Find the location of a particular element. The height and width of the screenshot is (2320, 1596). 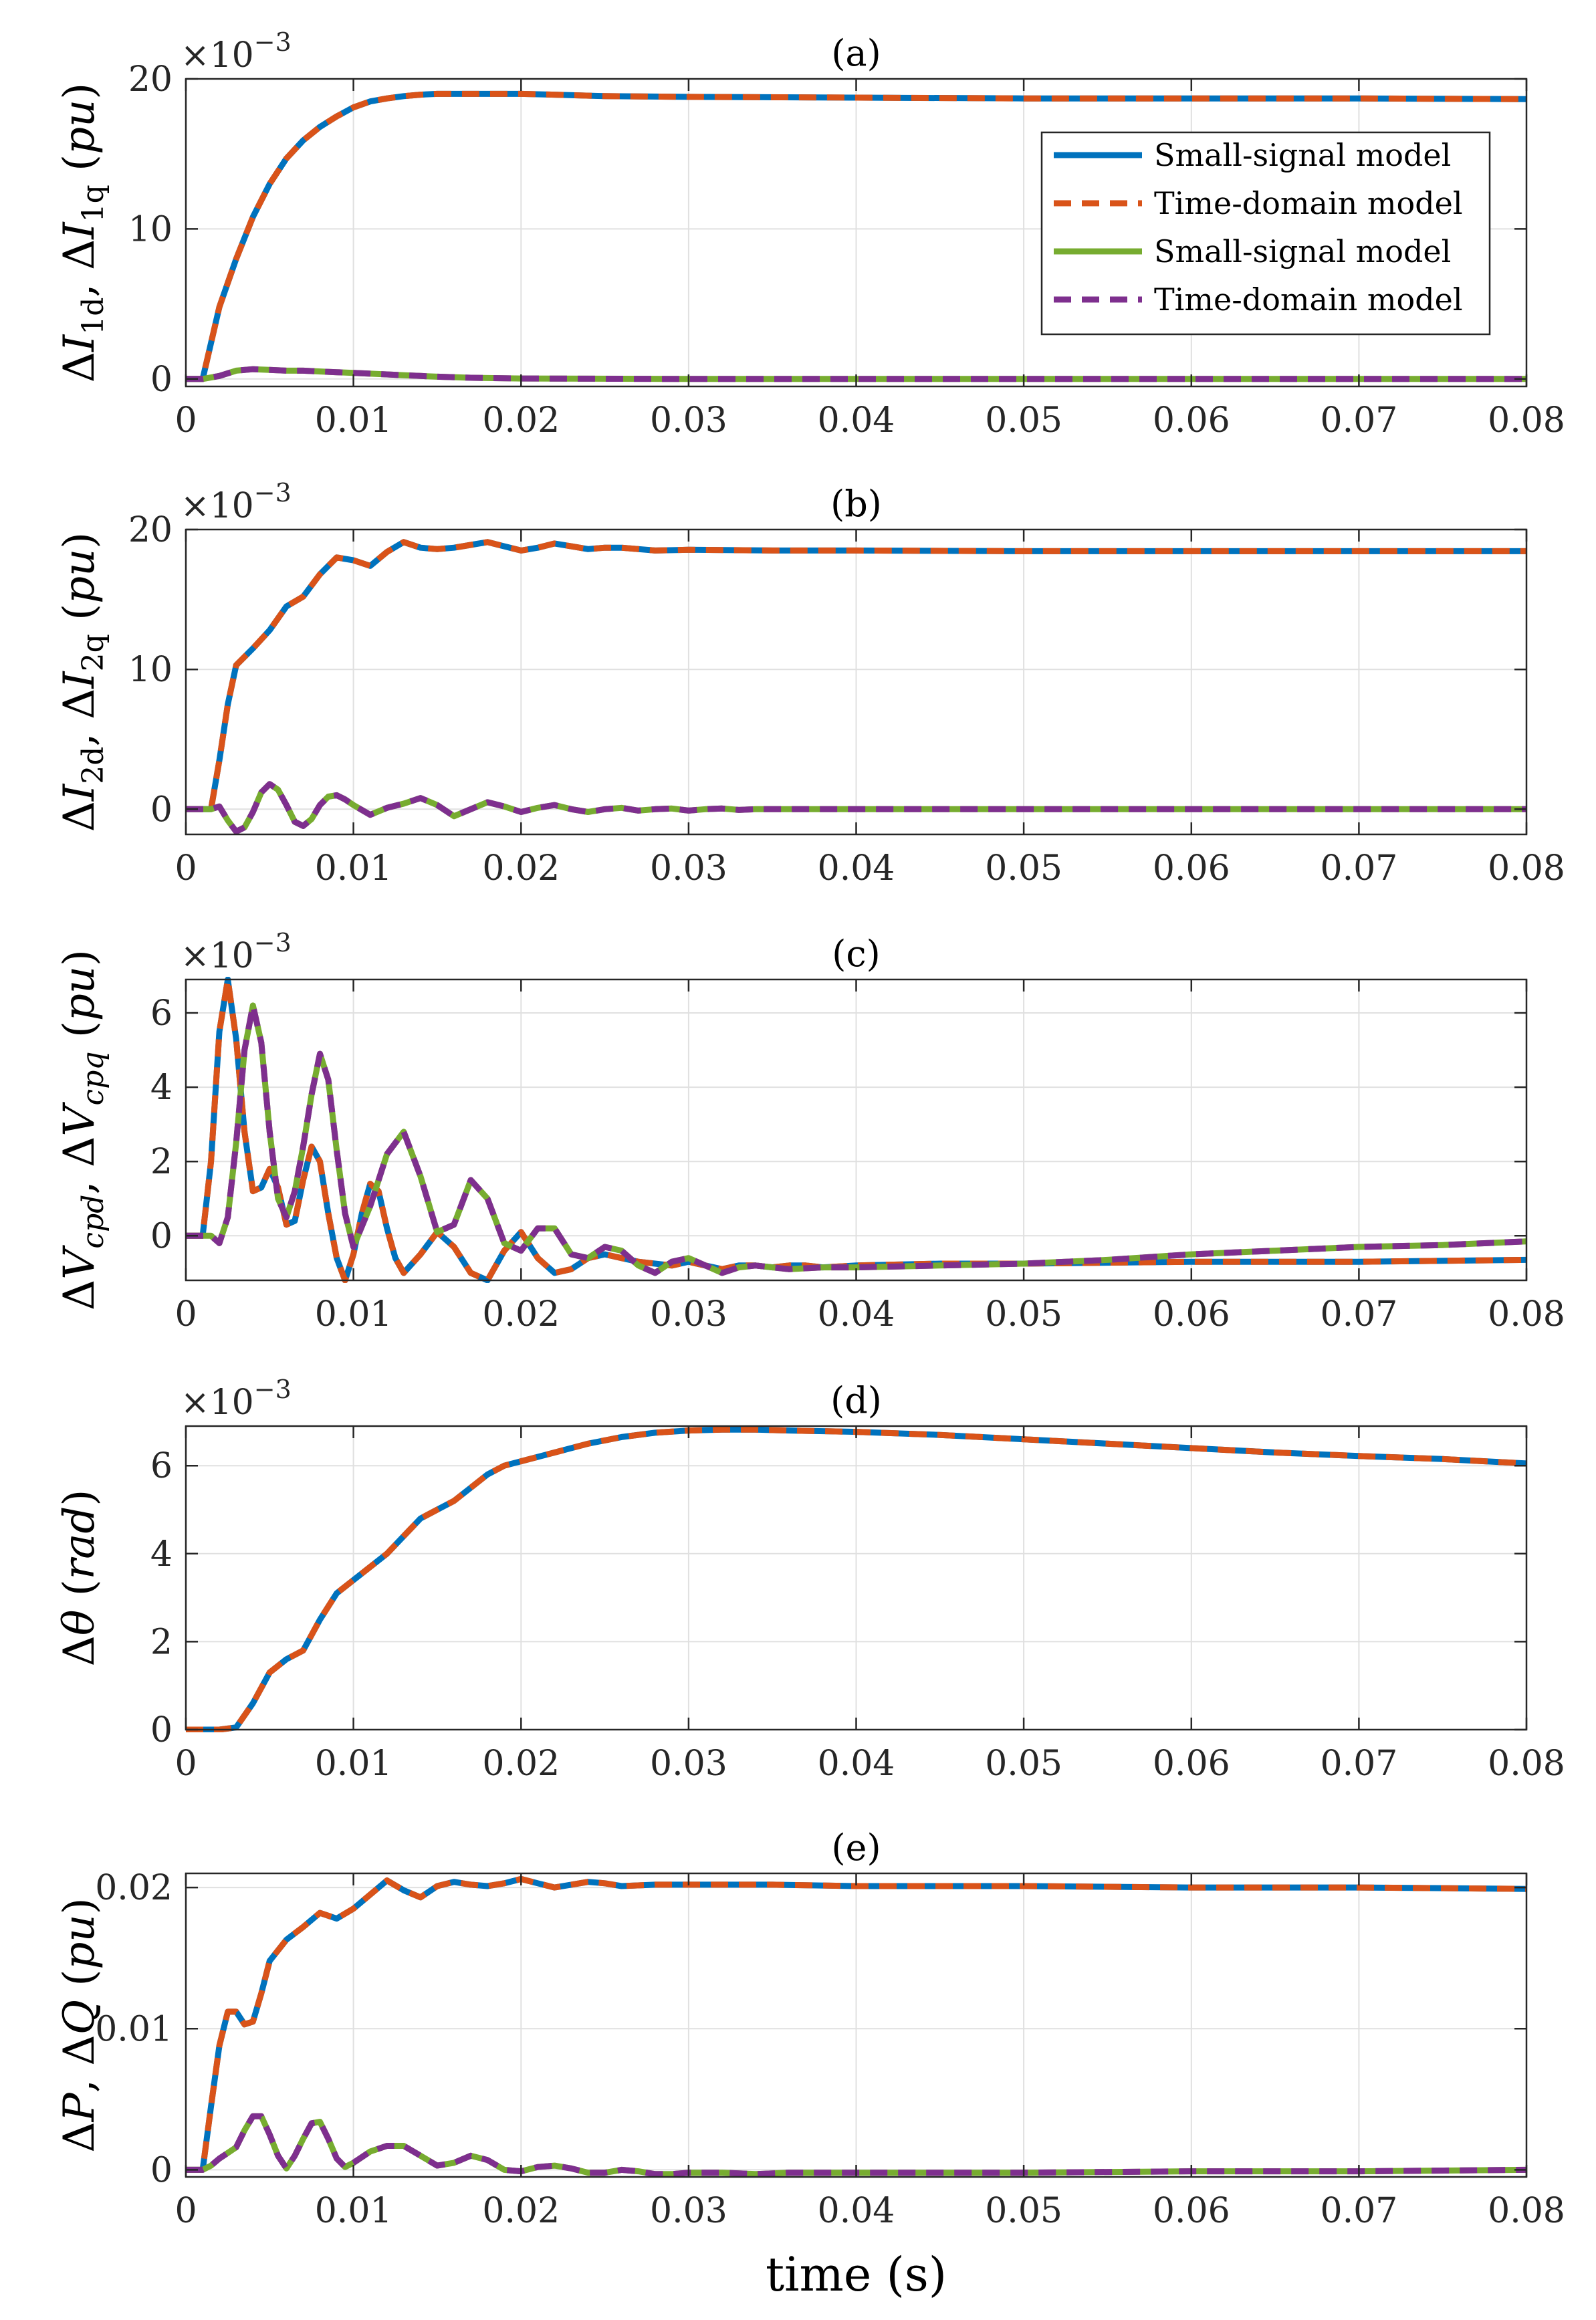

y-tick-label: 0.02 is located at coordinates (134, 1888).